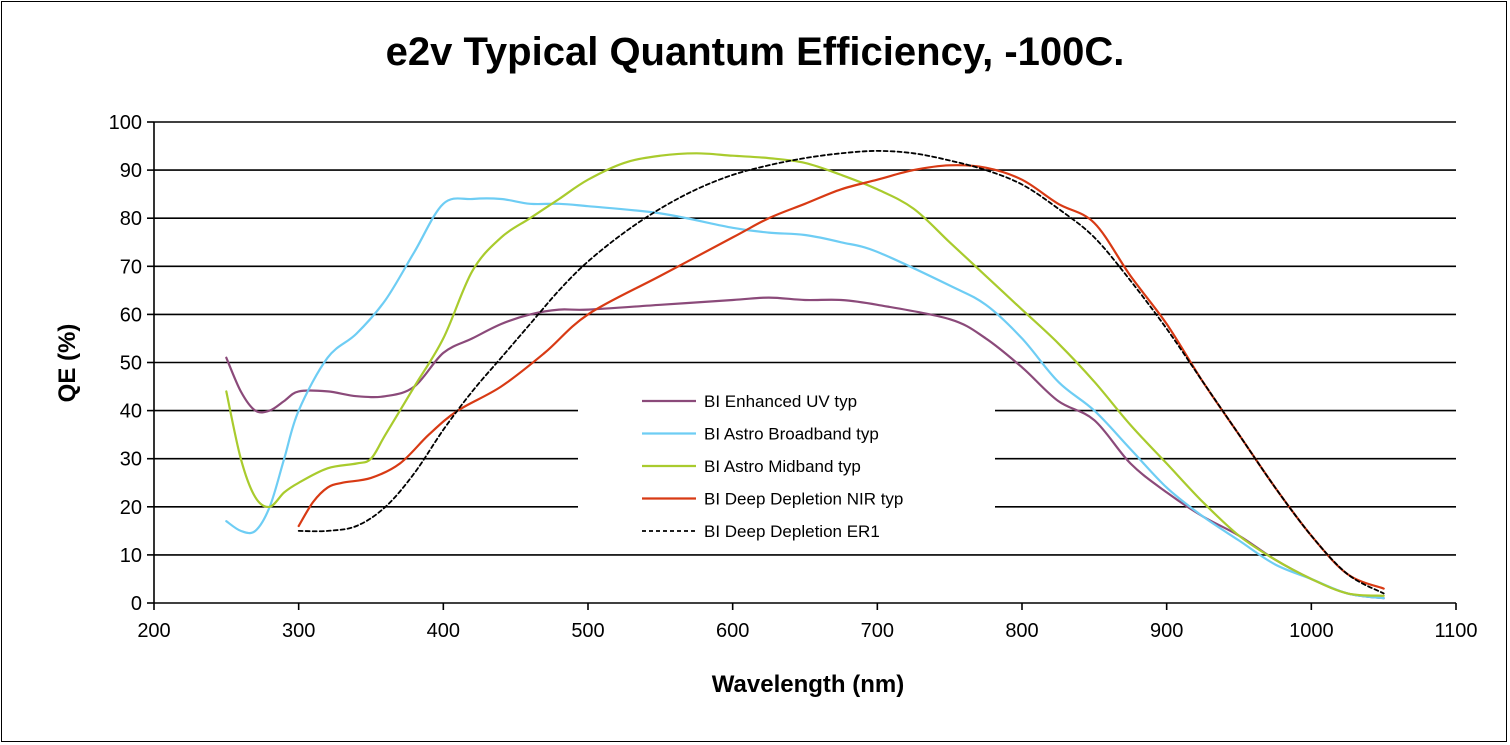 Image resolution: width=1510 pixels, height=745 pixels. I want to click on y-tick-label: 80, so click(131, 219).